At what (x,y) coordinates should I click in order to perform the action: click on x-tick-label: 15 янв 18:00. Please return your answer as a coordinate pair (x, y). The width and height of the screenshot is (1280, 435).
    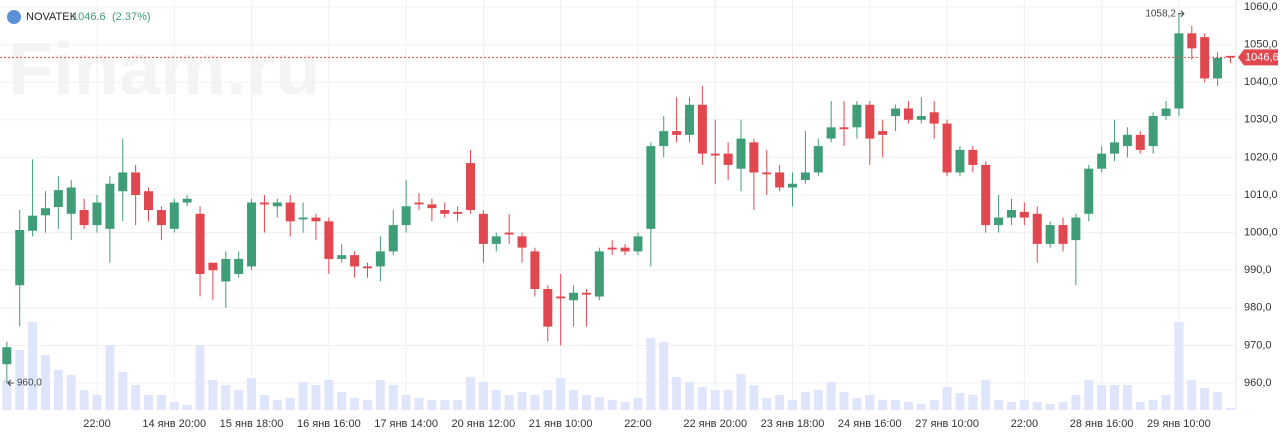
    Looking at the image, I should click on (252, 424).